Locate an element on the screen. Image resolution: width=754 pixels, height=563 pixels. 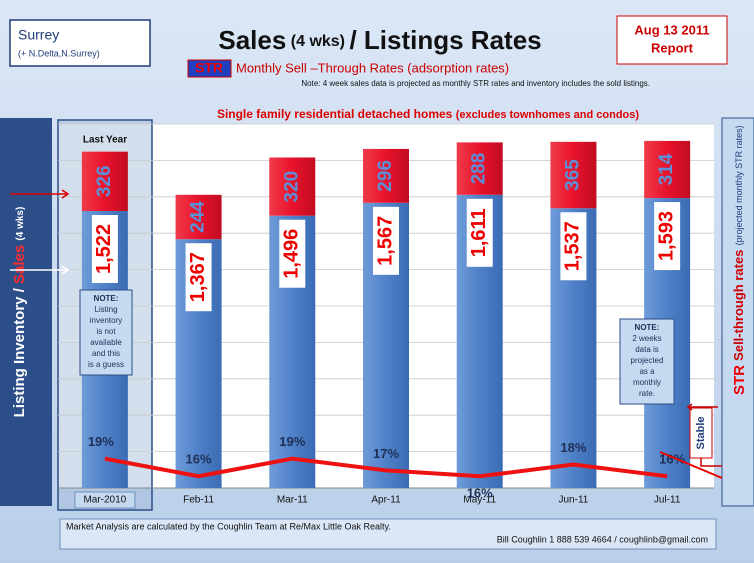
sales-label: 296 is located at coordinates (385, 176).